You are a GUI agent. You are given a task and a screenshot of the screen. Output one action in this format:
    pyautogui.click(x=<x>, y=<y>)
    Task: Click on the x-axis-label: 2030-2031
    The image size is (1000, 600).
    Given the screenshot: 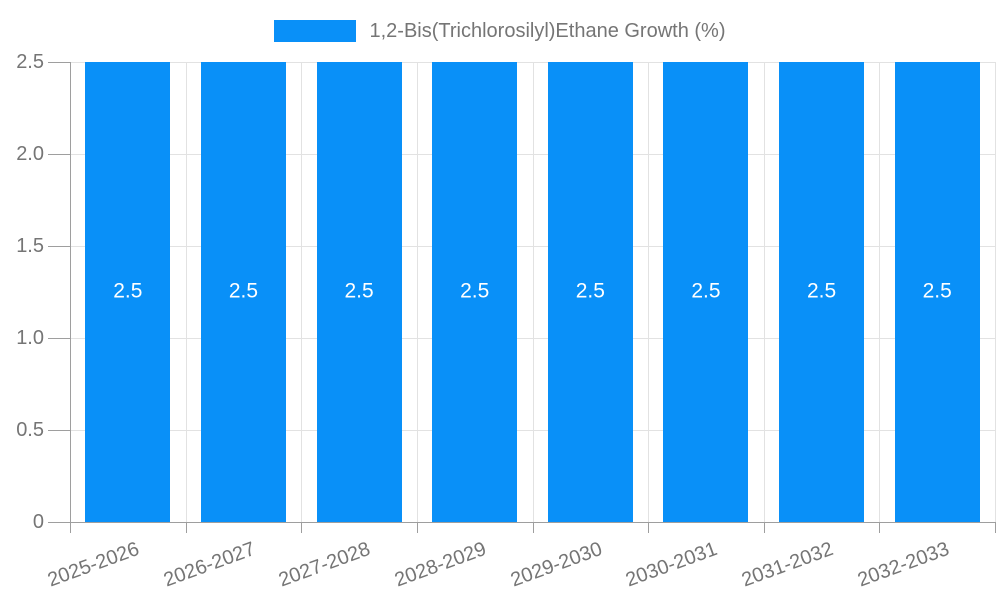 What is the action you would take?
    pyautogui.click(x=672, y=565)
    